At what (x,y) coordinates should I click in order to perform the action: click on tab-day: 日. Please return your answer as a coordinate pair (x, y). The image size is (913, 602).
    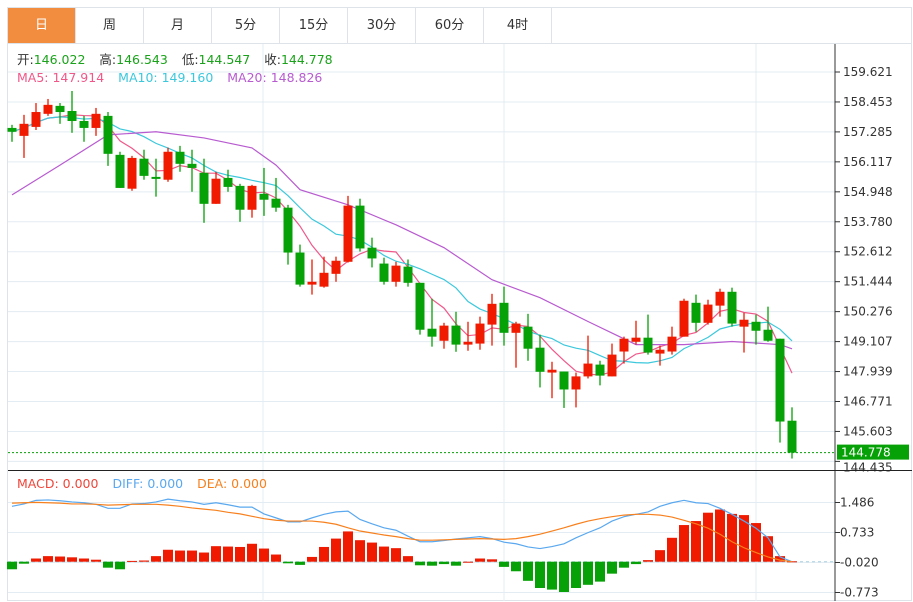
    Looking at the image, I should click on (42, 25).